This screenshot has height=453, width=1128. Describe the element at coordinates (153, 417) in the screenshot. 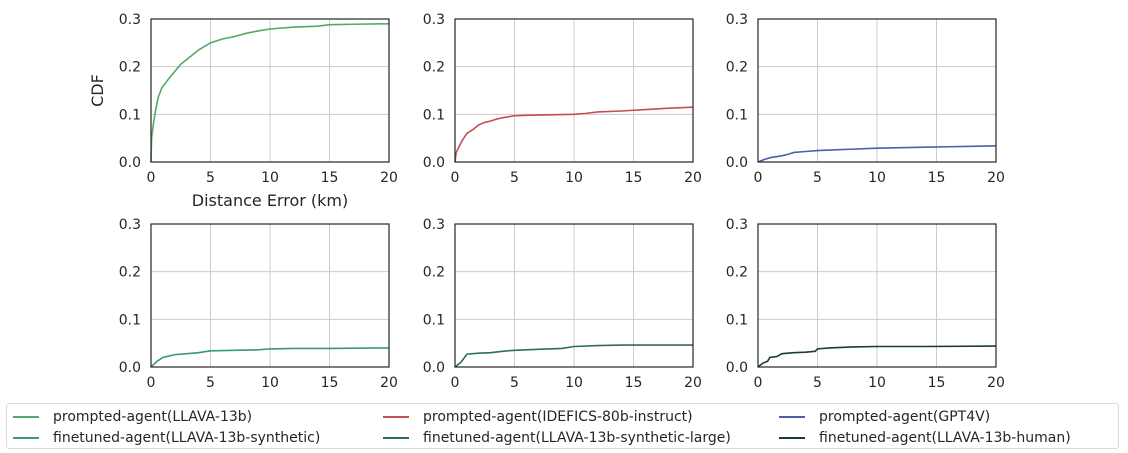

I see `legend-label: prompted-agent(LLAVA-13b)` at that location.